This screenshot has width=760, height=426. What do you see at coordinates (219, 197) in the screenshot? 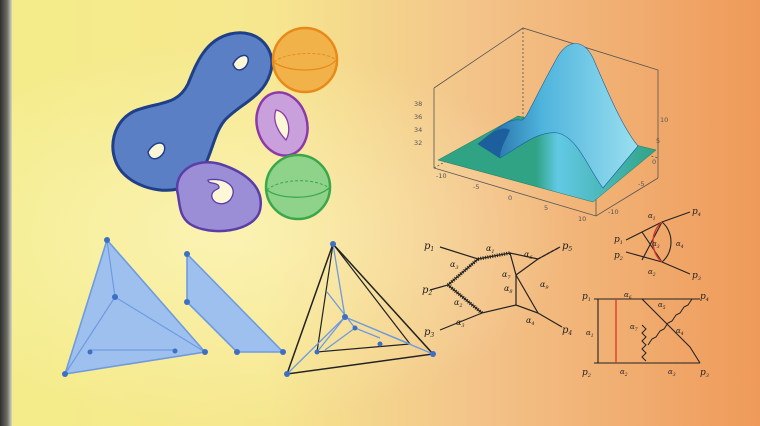
I see `violet-torus` at bounding box center [219, 197].